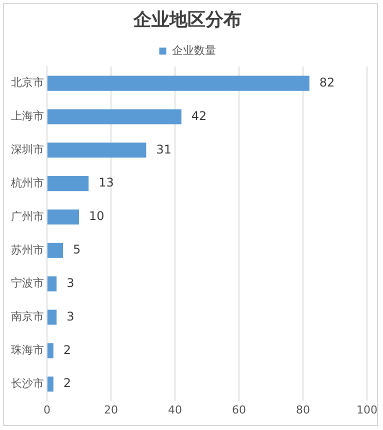 Image resolution: width=383 pixels, height=430 pixels. What do you see at coordinates (27, 116) in the screenshot?
I see `y-tick-label: 上海市` at bounding box center [27, 116].